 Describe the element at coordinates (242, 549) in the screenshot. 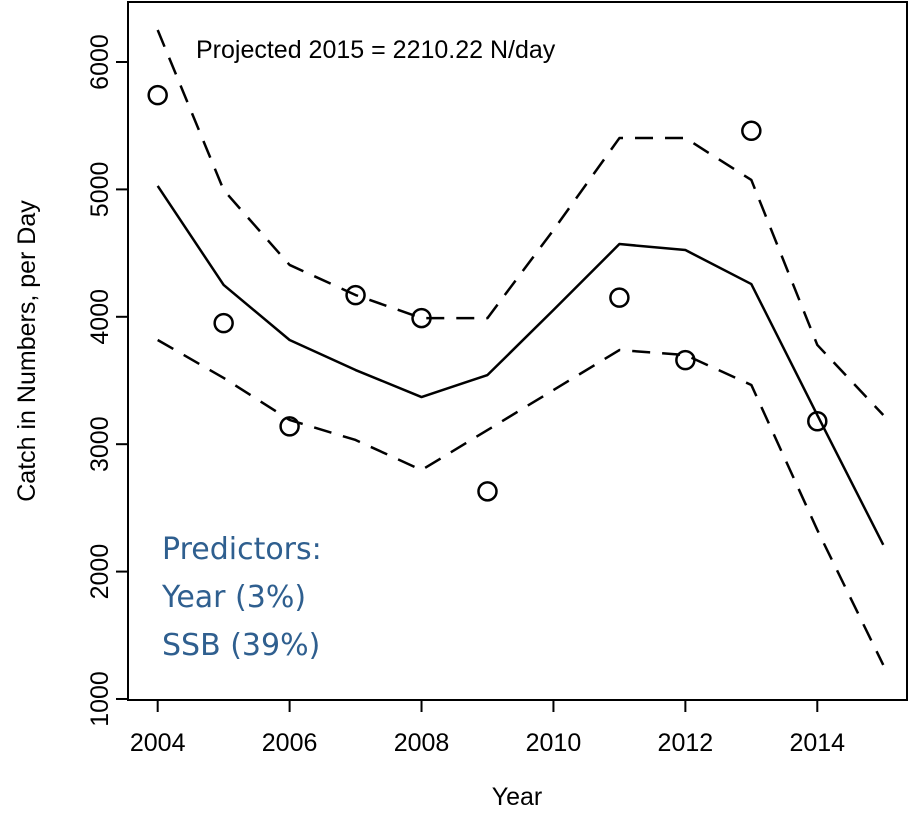

I see `predictors-heading: Predictors:` at that location.